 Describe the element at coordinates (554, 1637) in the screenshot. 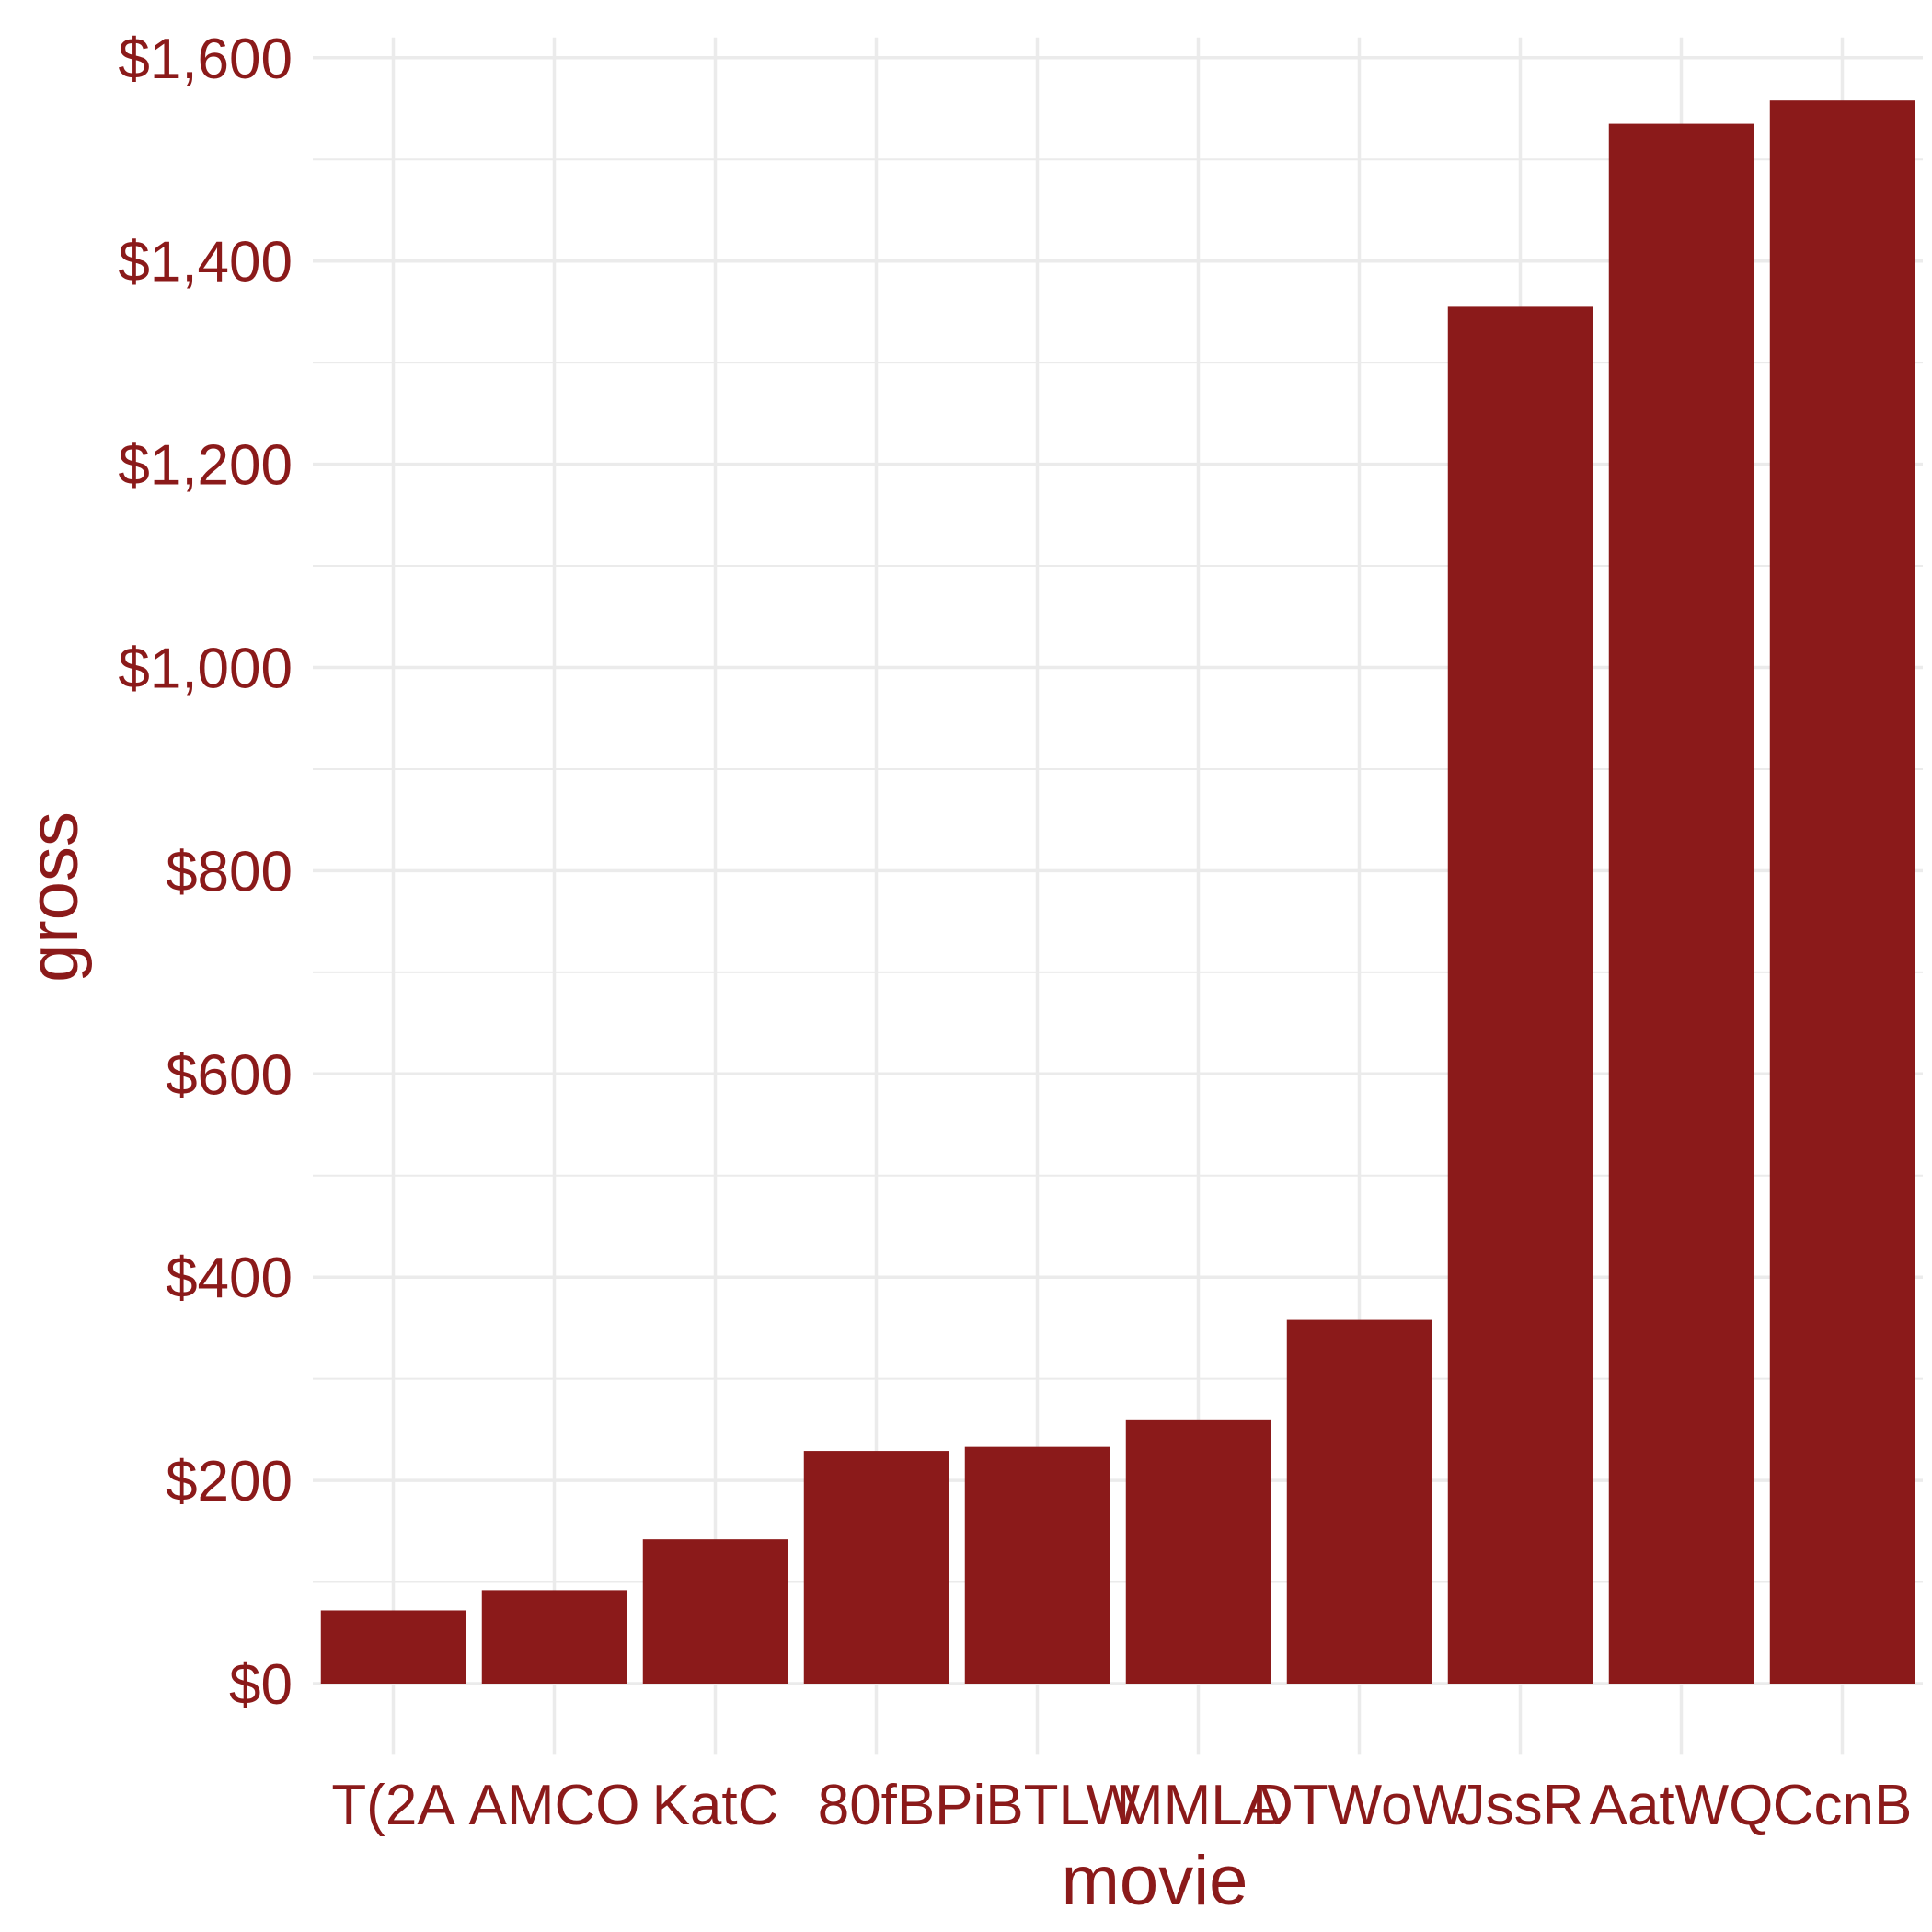

I see `bar-AMCO` at that location.